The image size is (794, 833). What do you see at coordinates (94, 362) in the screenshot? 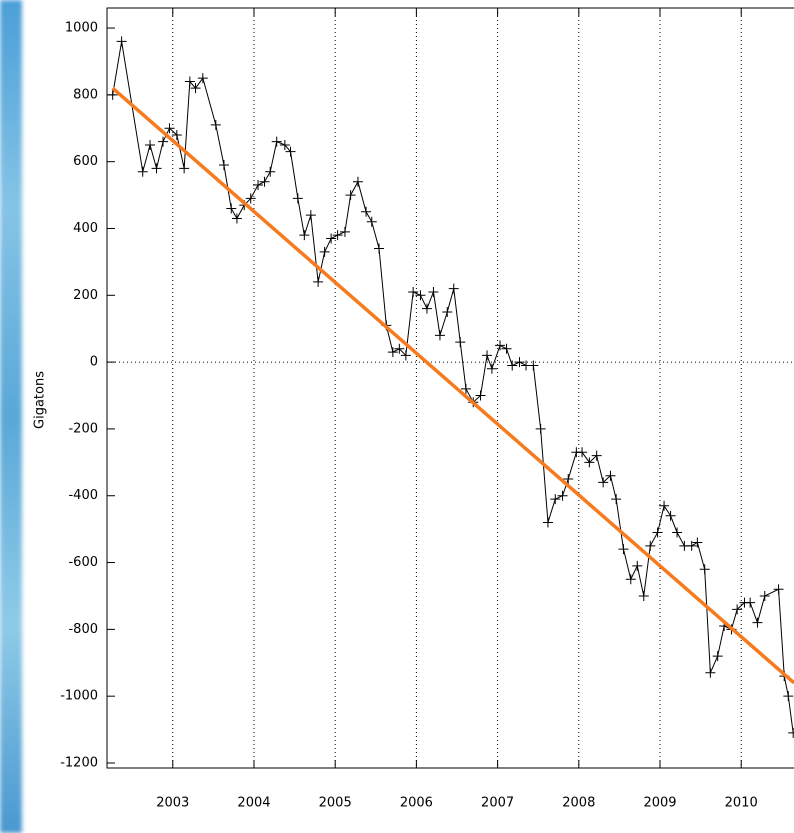
I see `y-tick-label: 0` at bounding box center [94, 362].